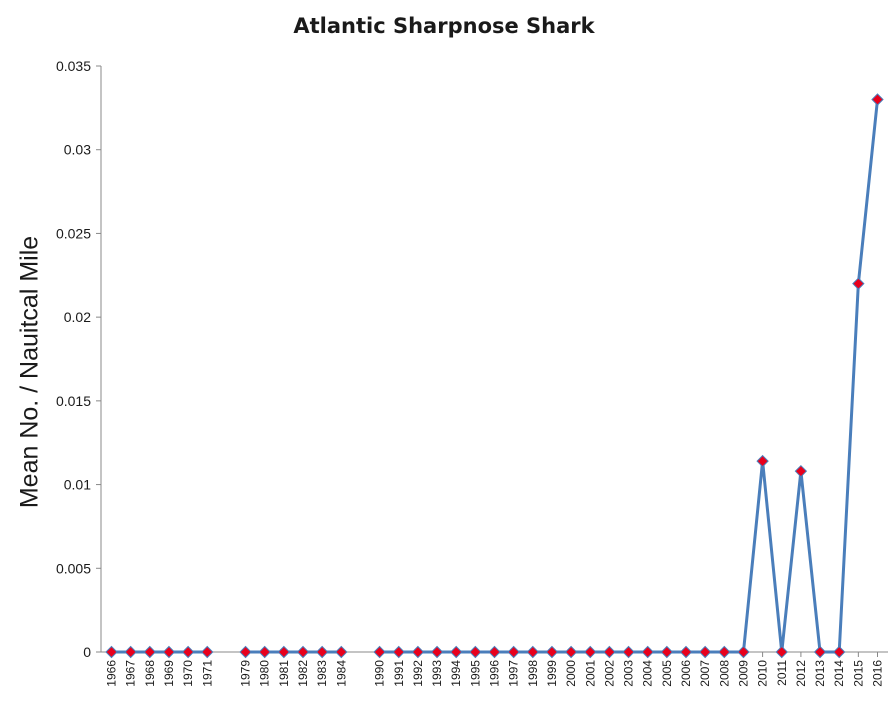 The height and width of the screenshot is (704, 888). I want to click on x-tick-label: 1984, so click(341, 673).